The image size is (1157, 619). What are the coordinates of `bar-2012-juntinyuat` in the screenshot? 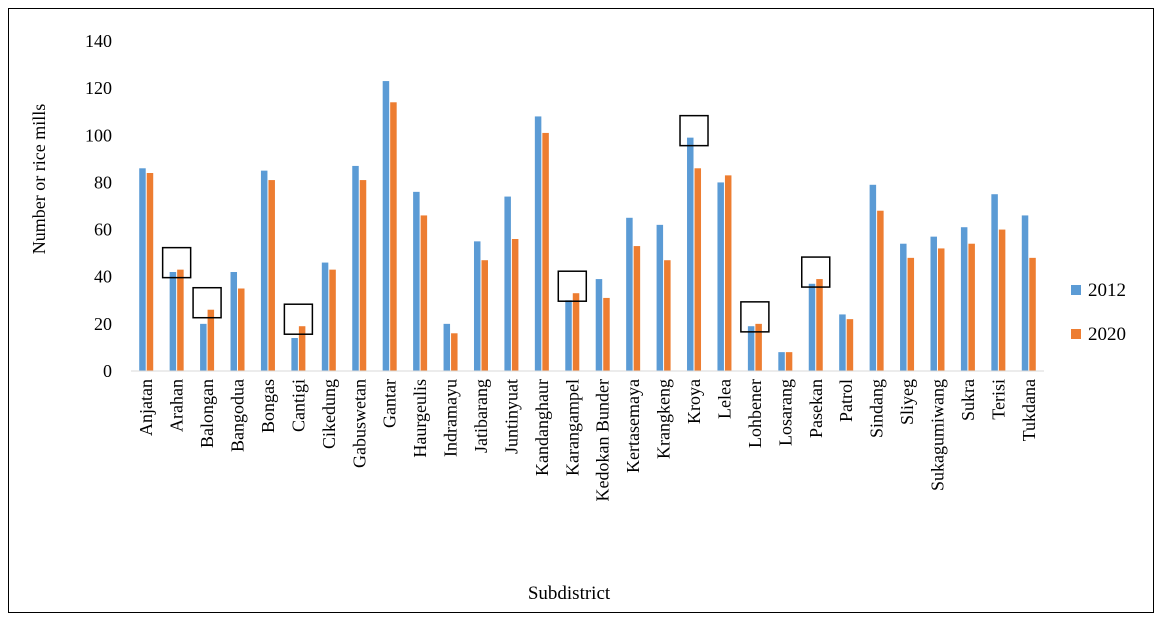 It's located at (507, 283).